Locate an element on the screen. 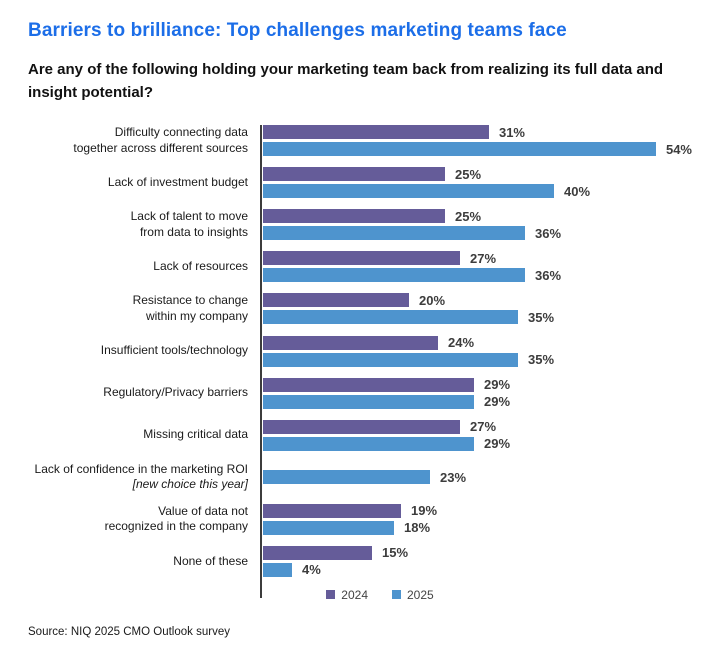  source-note: Source: NIQ 2025 CMO Outlook survey is located at coordinates (129, 631).